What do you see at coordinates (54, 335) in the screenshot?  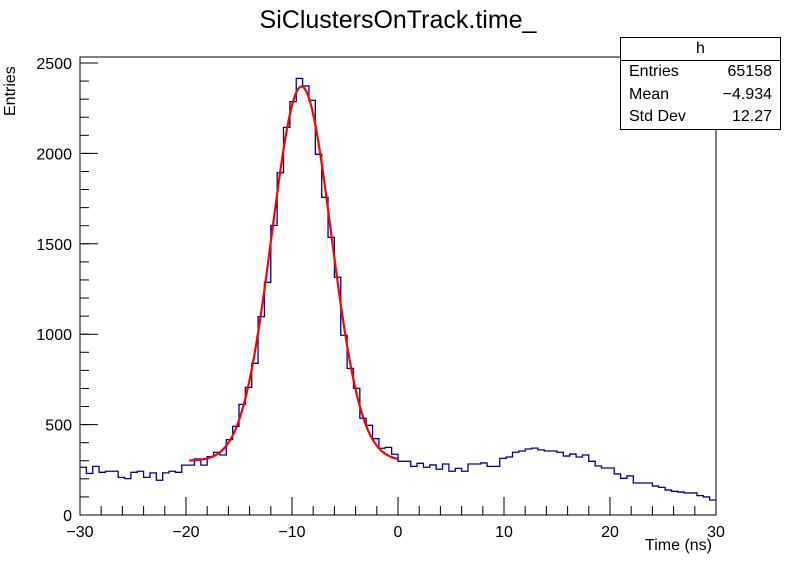 I see `y-tick-label: 1000` at bounding box center [54, 335].